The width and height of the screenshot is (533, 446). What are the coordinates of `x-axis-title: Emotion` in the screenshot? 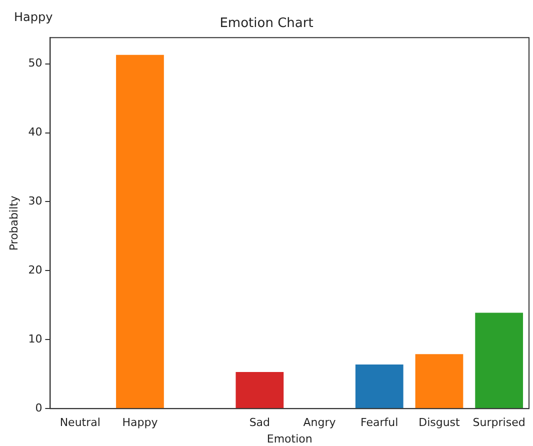 It's located at (289, 439).